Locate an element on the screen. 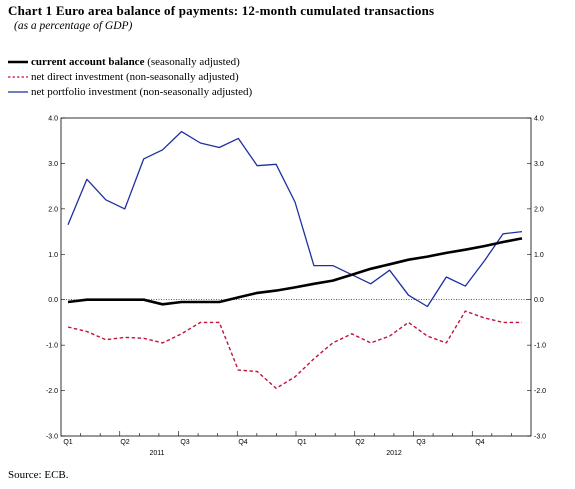  legend-swatch-current-account is located at coordinates (18, 61).